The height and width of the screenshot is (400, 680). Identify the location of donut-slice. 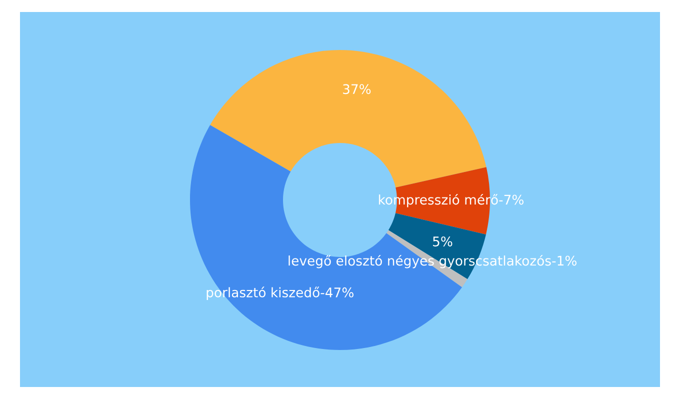
(348, 119).